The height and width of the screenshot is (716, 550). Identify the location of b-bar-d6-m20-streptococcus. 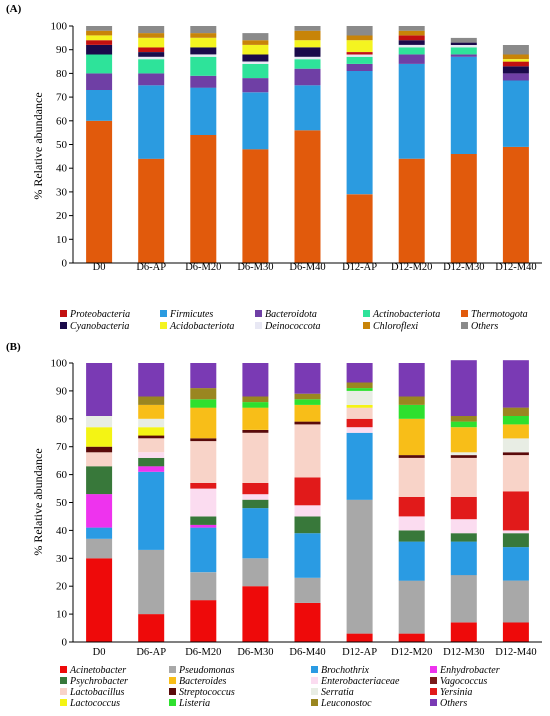
(203, 440).